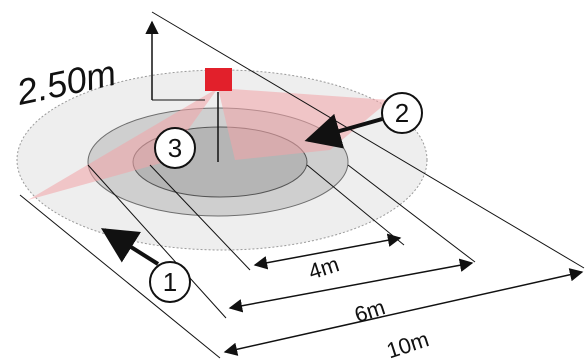 Image resolution: width=585 pixels, height=360 pixels. I want to click on callout-1-circle, so click(170, 282).